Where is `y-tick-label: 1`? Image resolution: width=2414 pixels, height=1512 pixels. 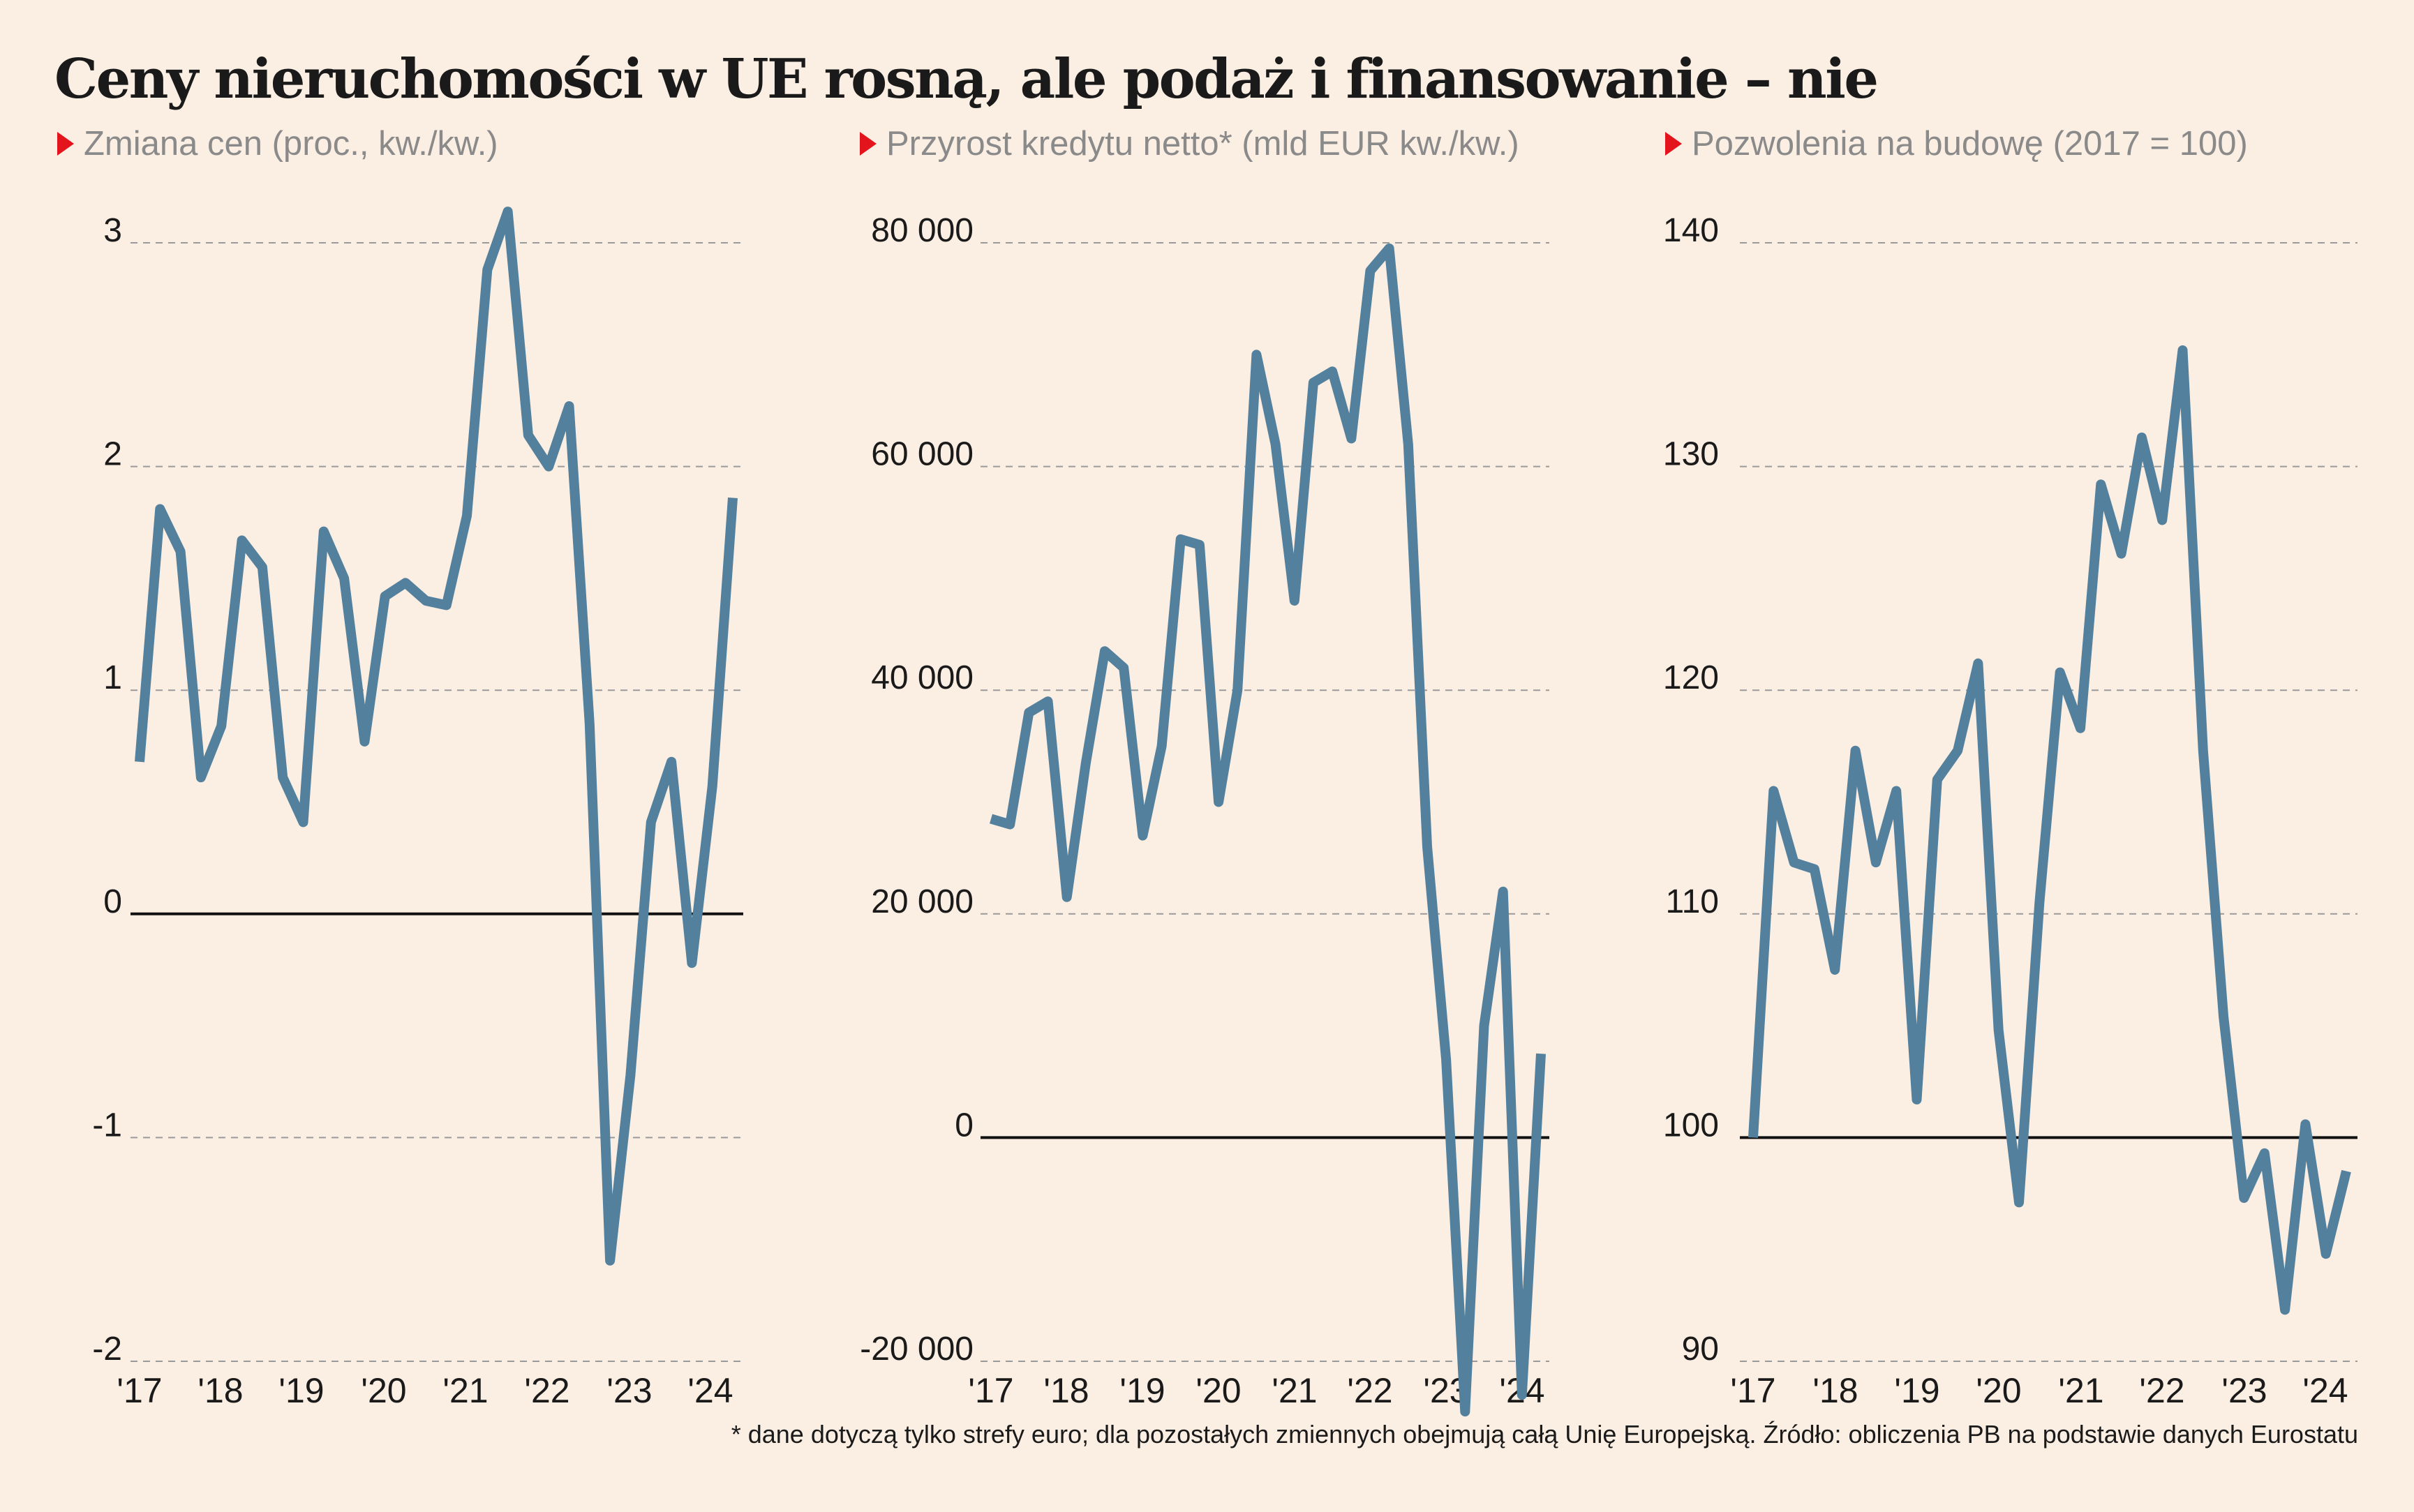 y-tick-label: 1 is located at coordinates (112, 677).